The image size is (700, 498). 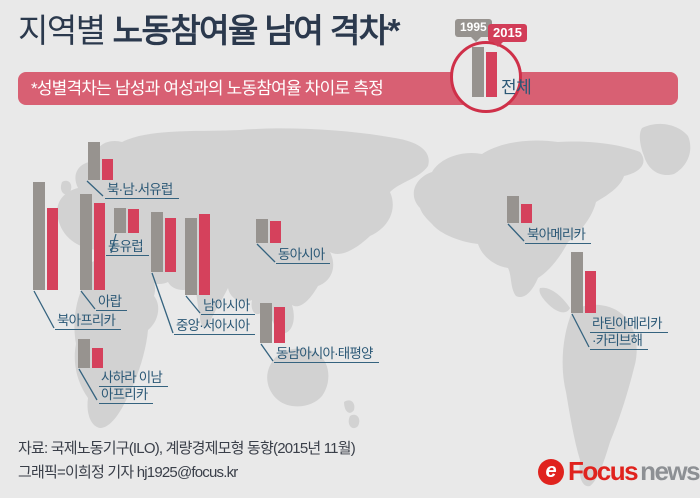 I want to click on bar-1995-sub-saharan-africa, so click(x=84, y=353).